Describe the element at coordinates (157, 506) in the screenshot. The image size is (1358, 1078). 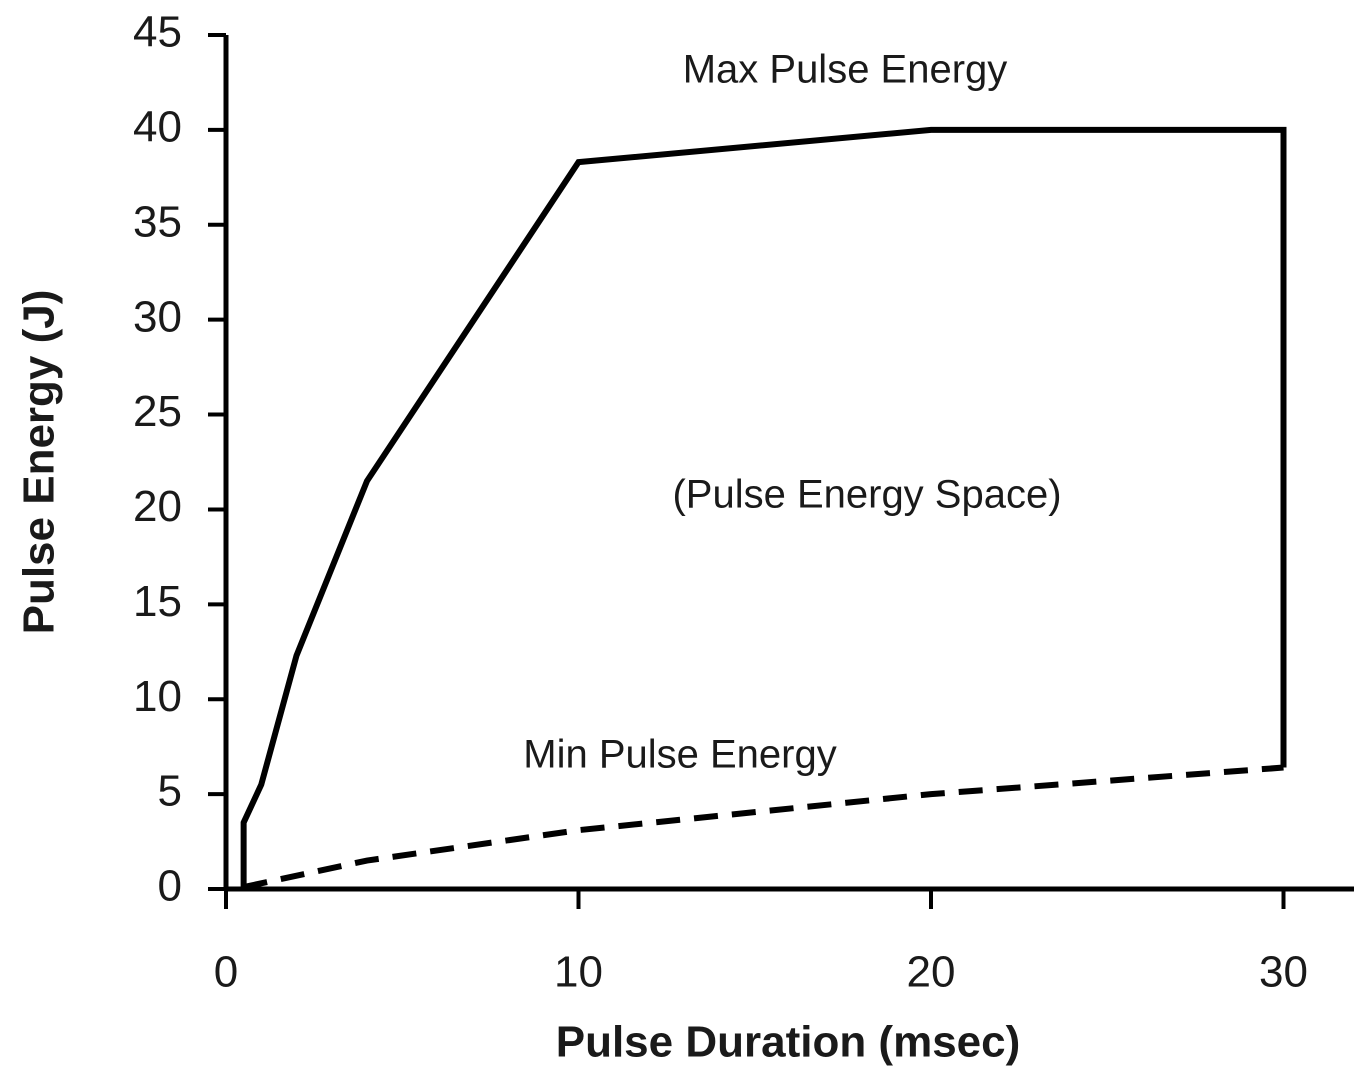
I see `y-tick-label: 20` at that location.